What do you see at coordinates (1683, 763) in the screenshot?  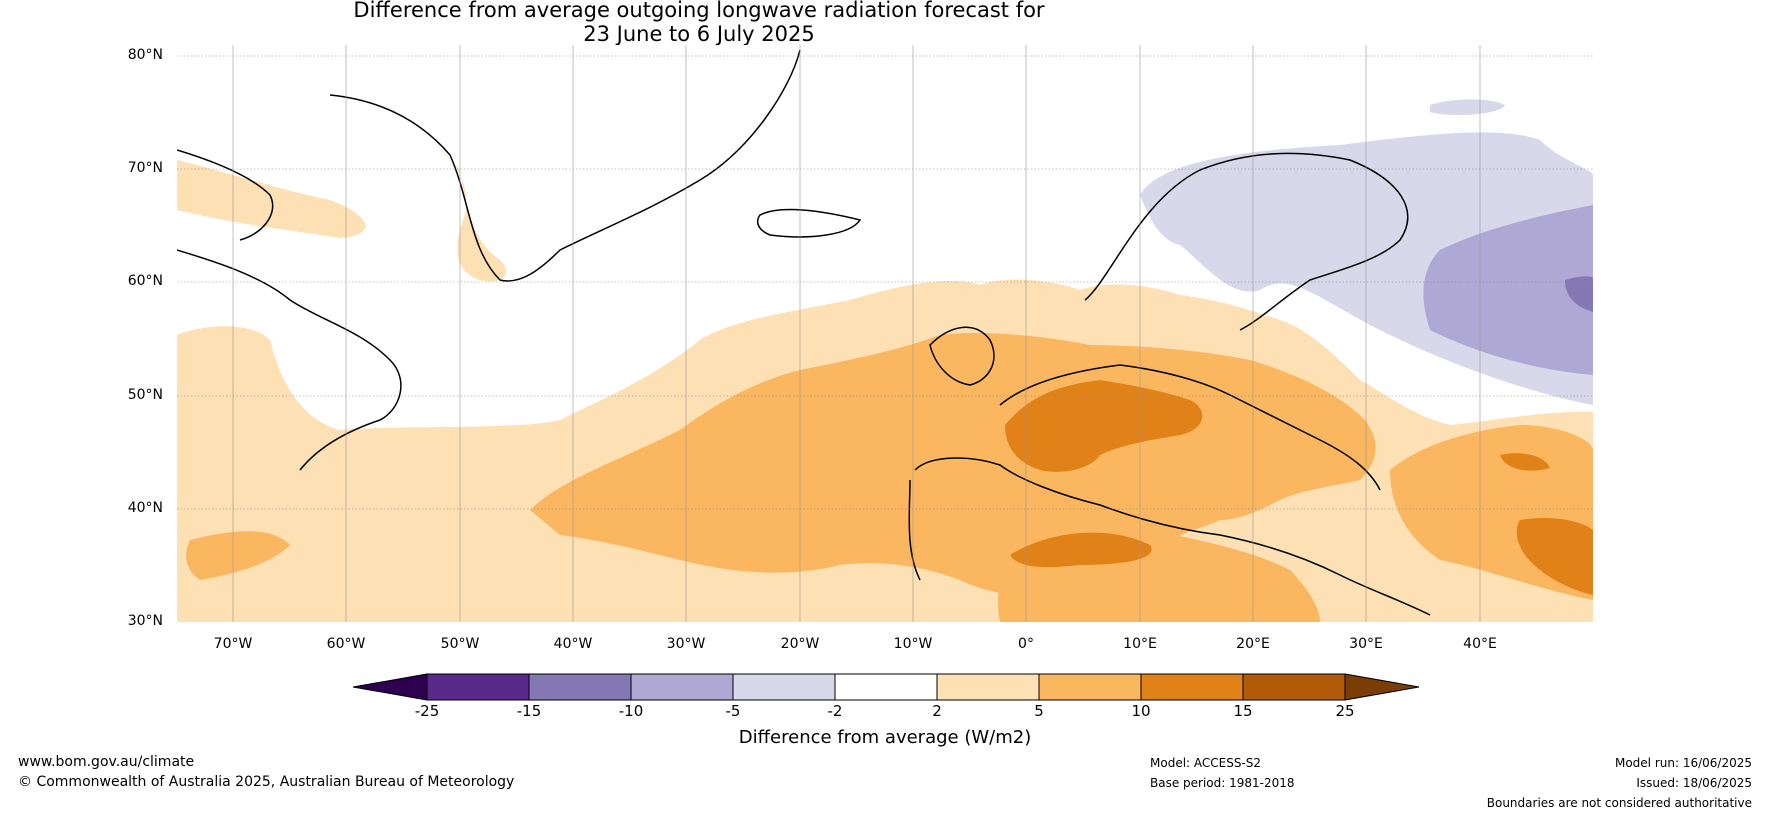 I see `model-run-text: Model run: 16/06/2025` at bounding box center [1683, 763].